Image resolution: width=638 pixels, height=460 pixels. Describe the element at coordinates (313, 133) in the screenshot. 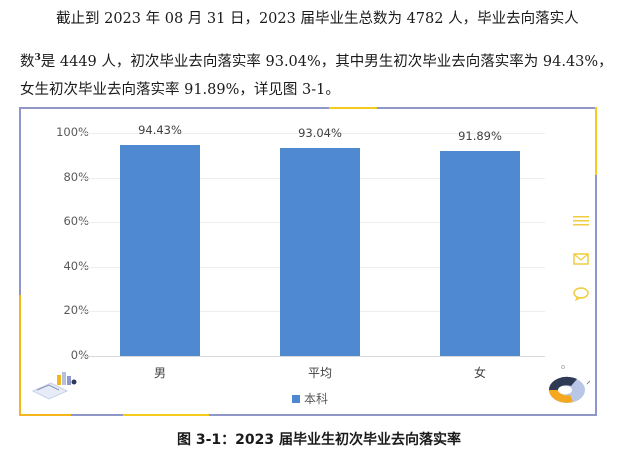

I see `gridline` at that location.